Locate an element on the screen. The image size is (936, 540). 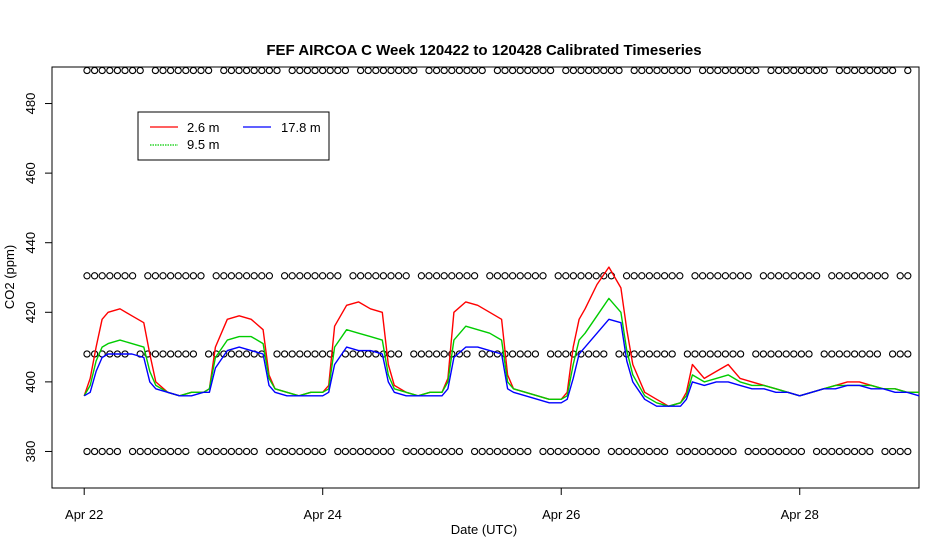
legend-label-17-8m: 17.8 m is located at coordinates (301, 127).